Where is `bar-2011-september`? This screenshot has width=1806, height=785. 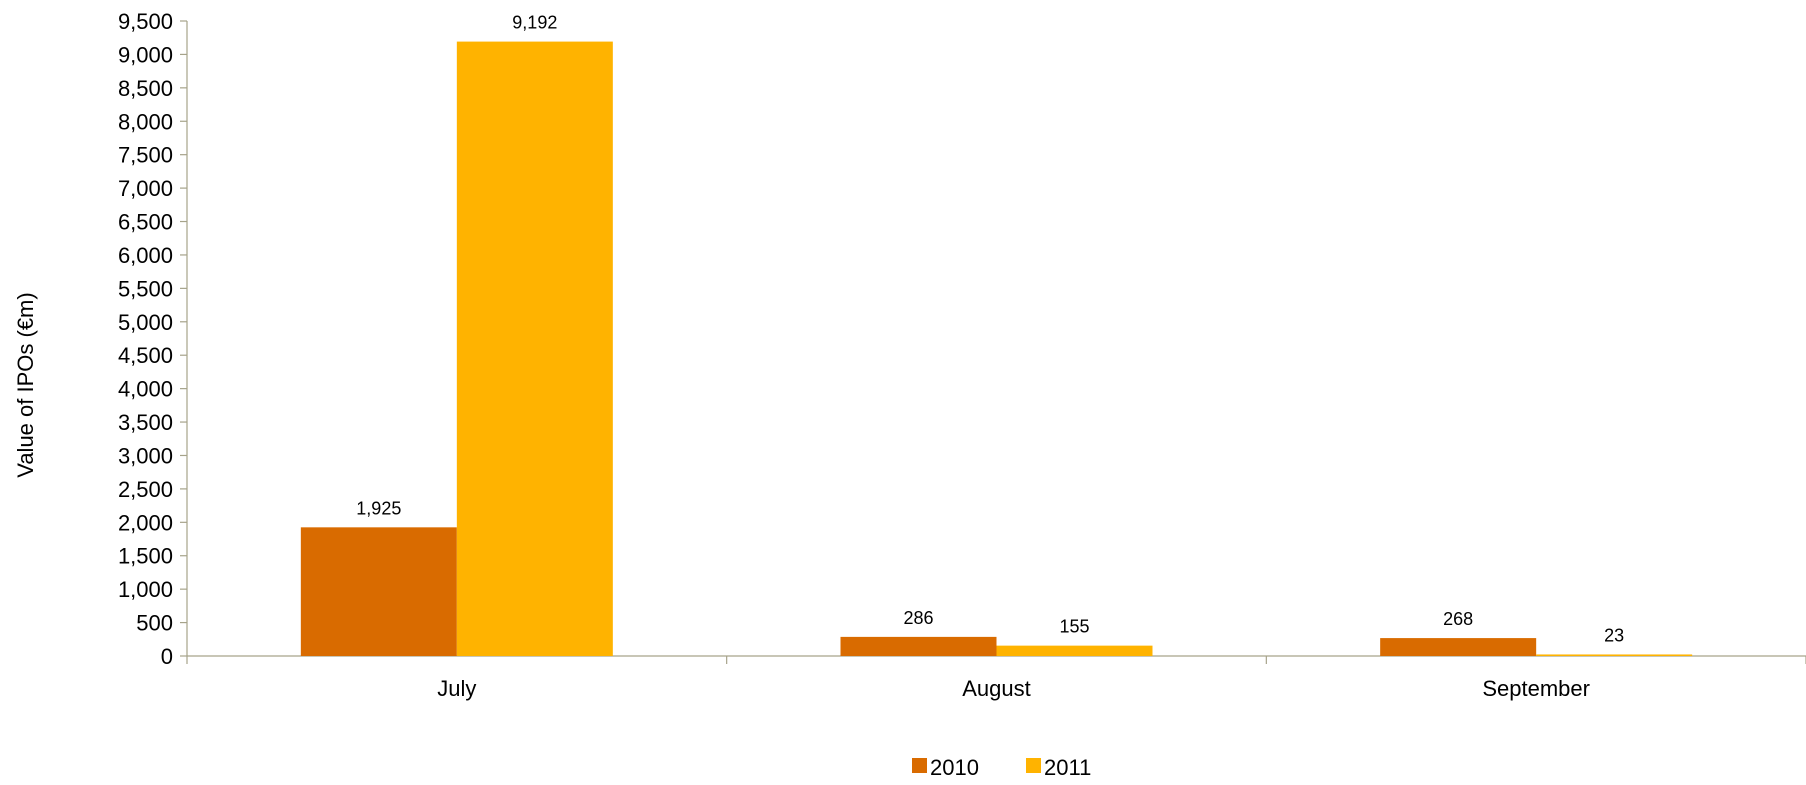
bar-2011-september is located at coordinates (1614, 655).